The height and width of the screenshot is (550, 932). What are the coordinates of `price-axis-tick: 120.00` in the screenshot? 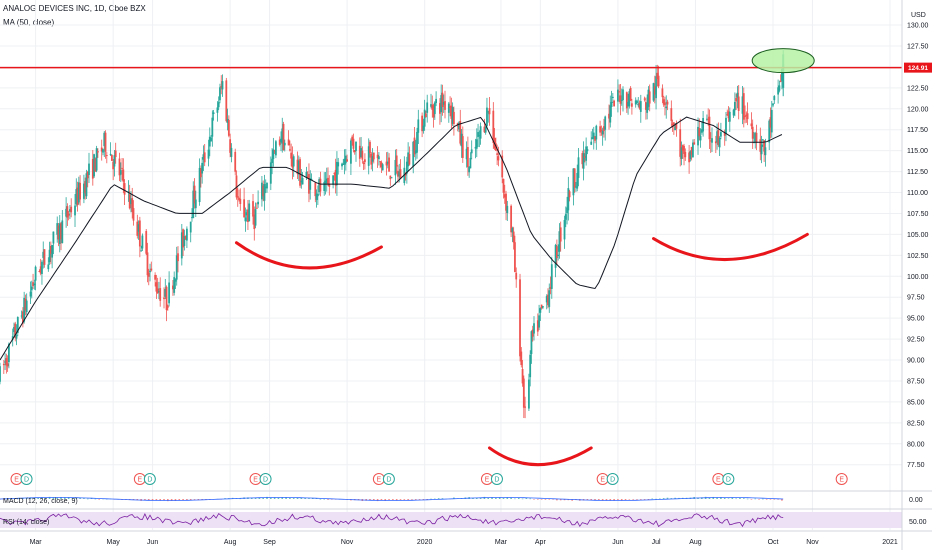 It's located at (918, 109).